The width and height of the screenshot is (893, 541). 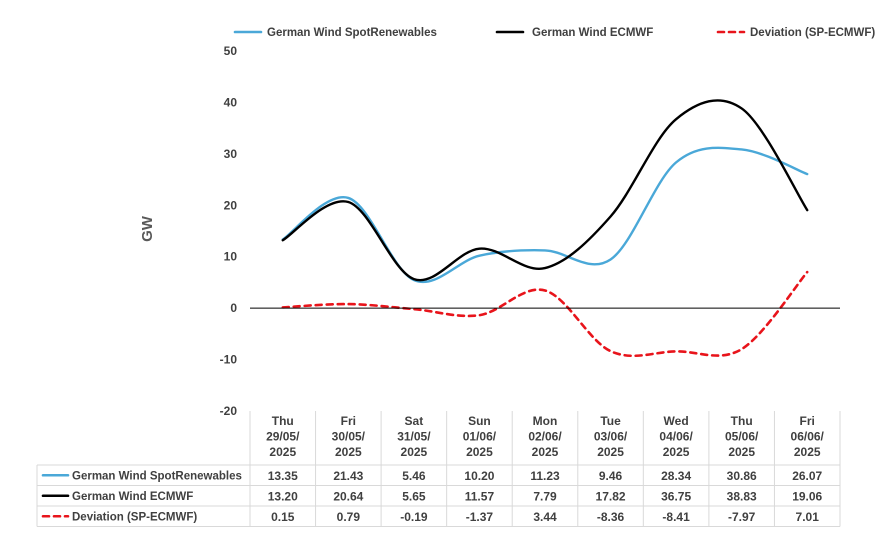 What do you see at coordinates (231, 154) in the screenshot?
I see `y-tick-label: 30` at bounding box center [231, 154].